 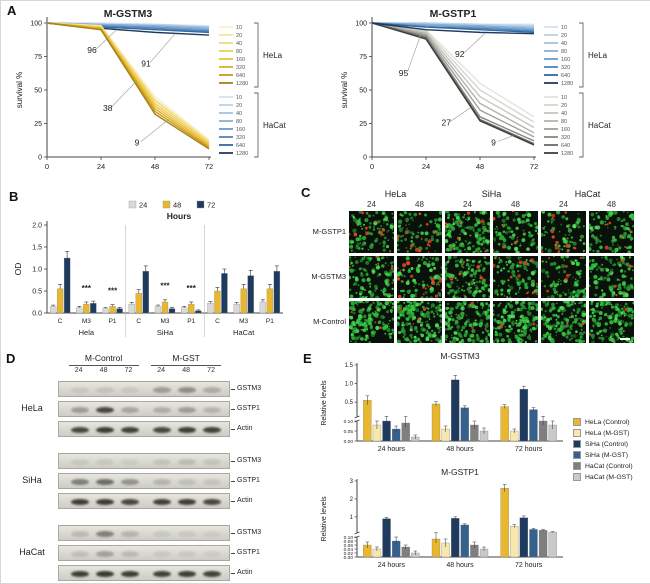 I want to click on micrograph-M-GSTM3-col0, so click(x=371, y=277).